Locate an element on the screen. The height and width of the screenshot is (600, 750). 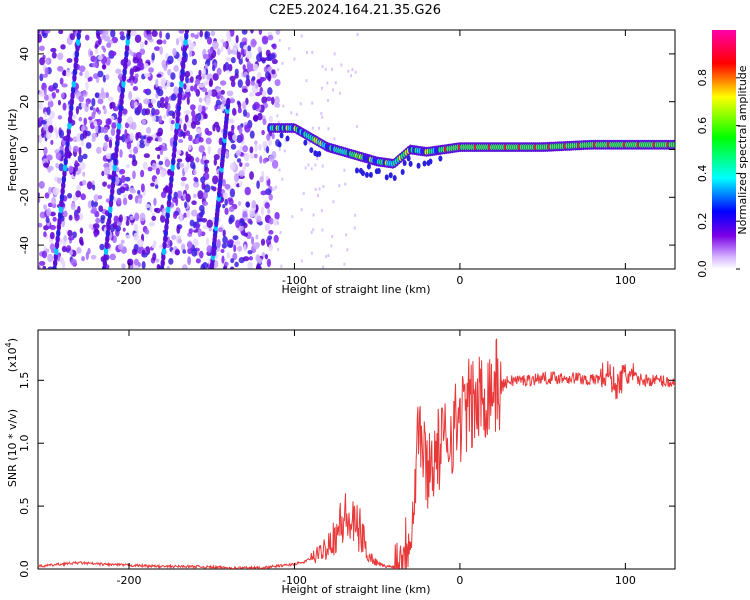
snr-scale-prefix: (x10 is located at coordinates (12, 359).